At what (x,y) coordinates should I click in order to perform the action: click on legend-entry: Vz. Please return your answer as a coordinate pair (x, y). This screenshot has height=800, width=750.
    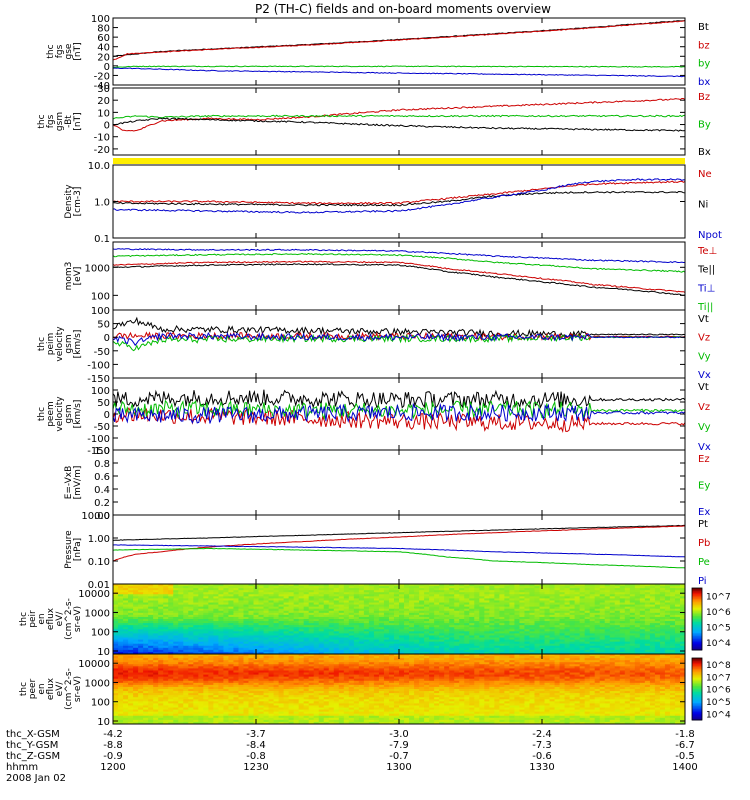
    Looking at the image, I should click on (704, 338).